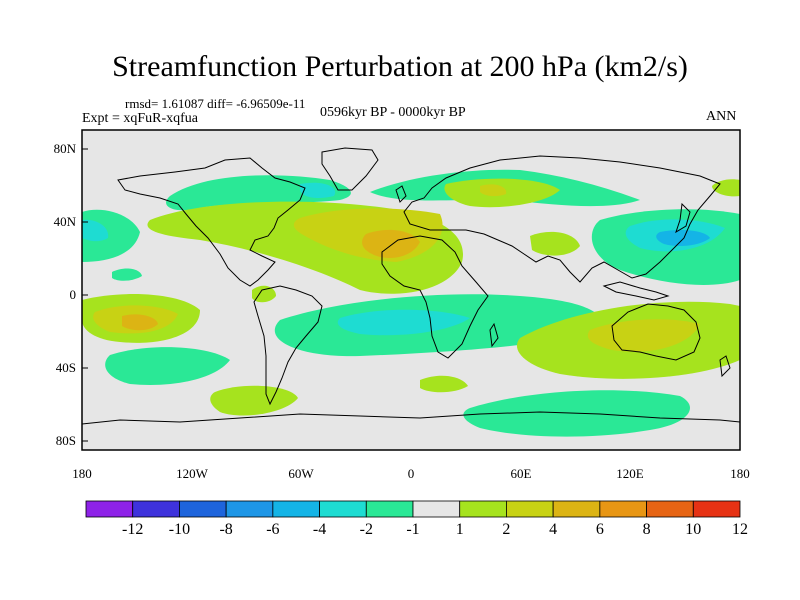 This screenshot has width=800, height=600. Describe the element at coordinates (636, 291) in the screenshot. I see `maritime-islands-coast` at that location.